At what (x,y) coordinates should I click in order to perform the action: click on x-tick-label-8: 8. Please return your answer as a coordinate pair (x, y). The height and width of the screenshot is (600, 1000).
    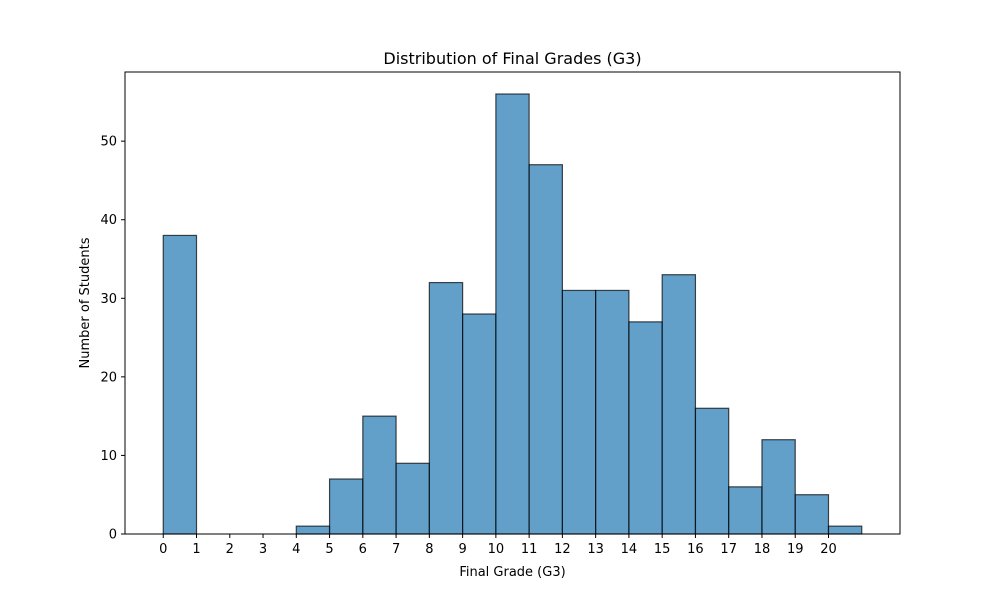
    Looking at the image, I should click on (429, 549).